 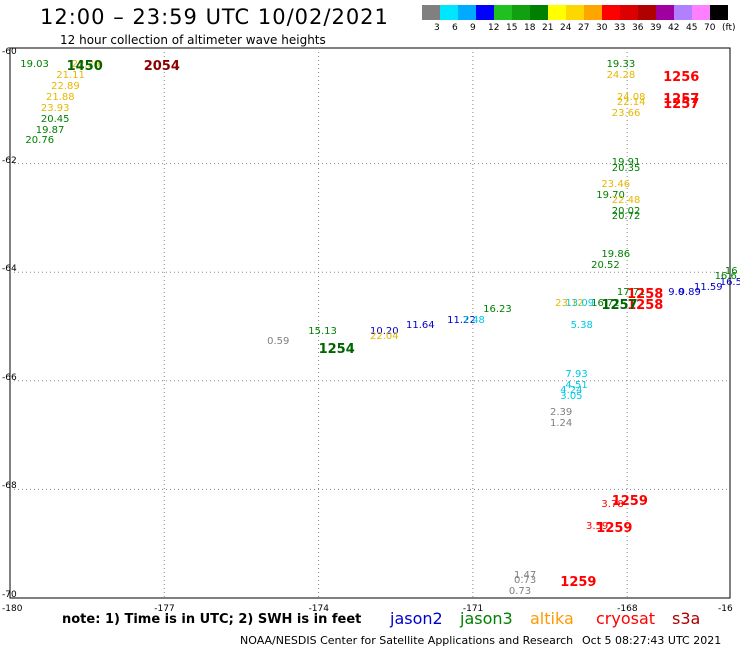 What do you see at coordinates (318, 609) in the screenshot?
I see `x-tick-label: -174` at bounding box center [318, 609].